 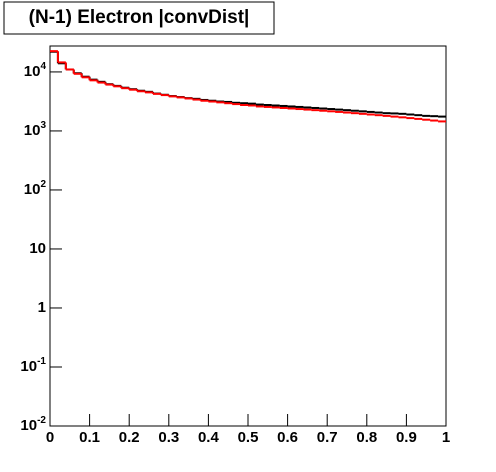 What do you see at coordinates (41, 361) in the screenshot?
I see `y-tick-exponent: -1` at bounding box center [41, 361].